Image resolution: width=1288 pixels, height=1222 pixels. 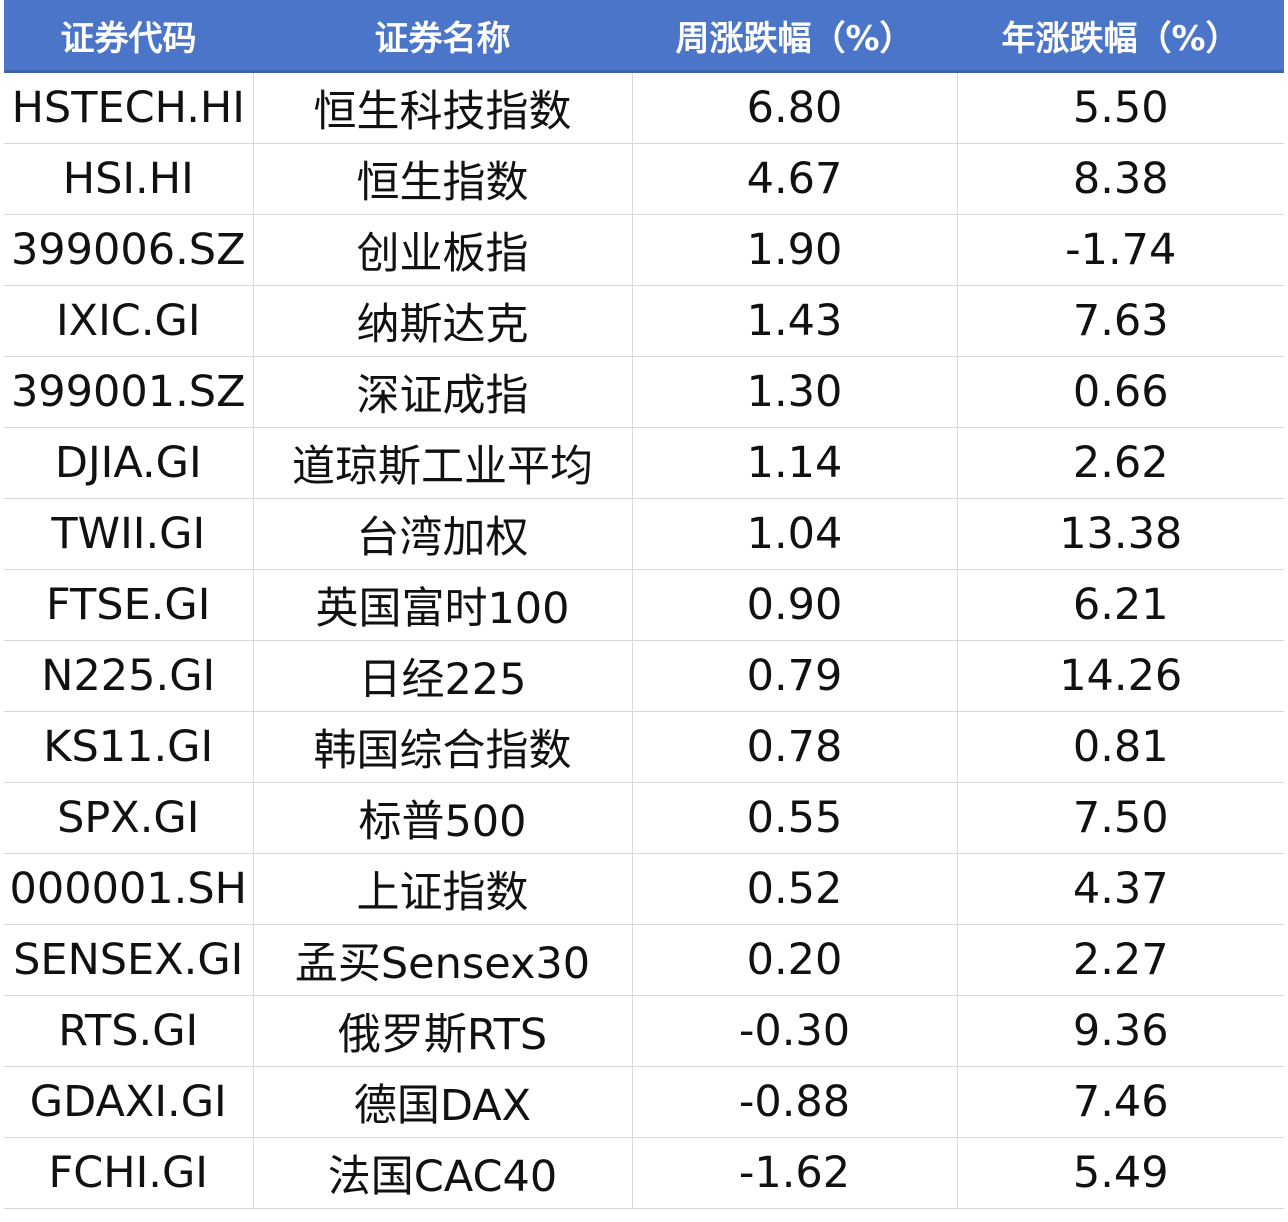 What do you see at coordinates (442, 250) in the screenshot?
I see `table-cell: 创业板指` at bounding box center [442, 250].